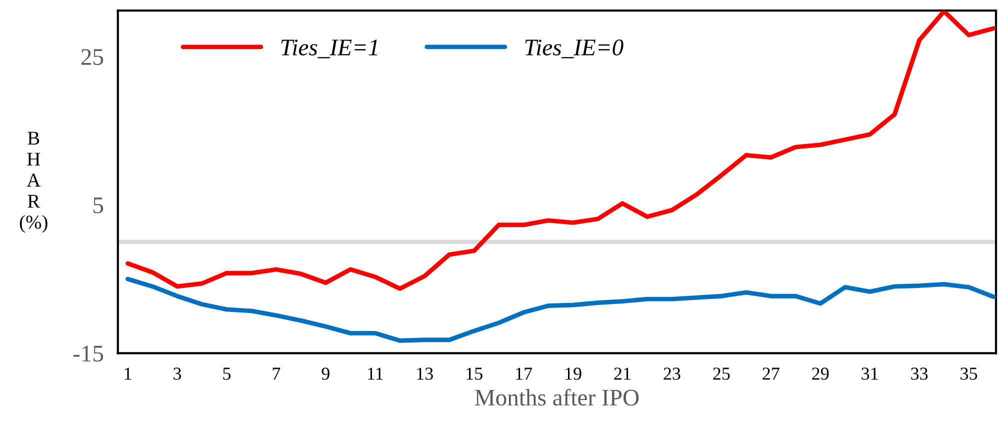 The width and height of the screenshot is (999, 423). What do you see at coordinates (99, 206) in the screenshot?
I see `y-tick-label: 5` at bounding box center [99, 206].